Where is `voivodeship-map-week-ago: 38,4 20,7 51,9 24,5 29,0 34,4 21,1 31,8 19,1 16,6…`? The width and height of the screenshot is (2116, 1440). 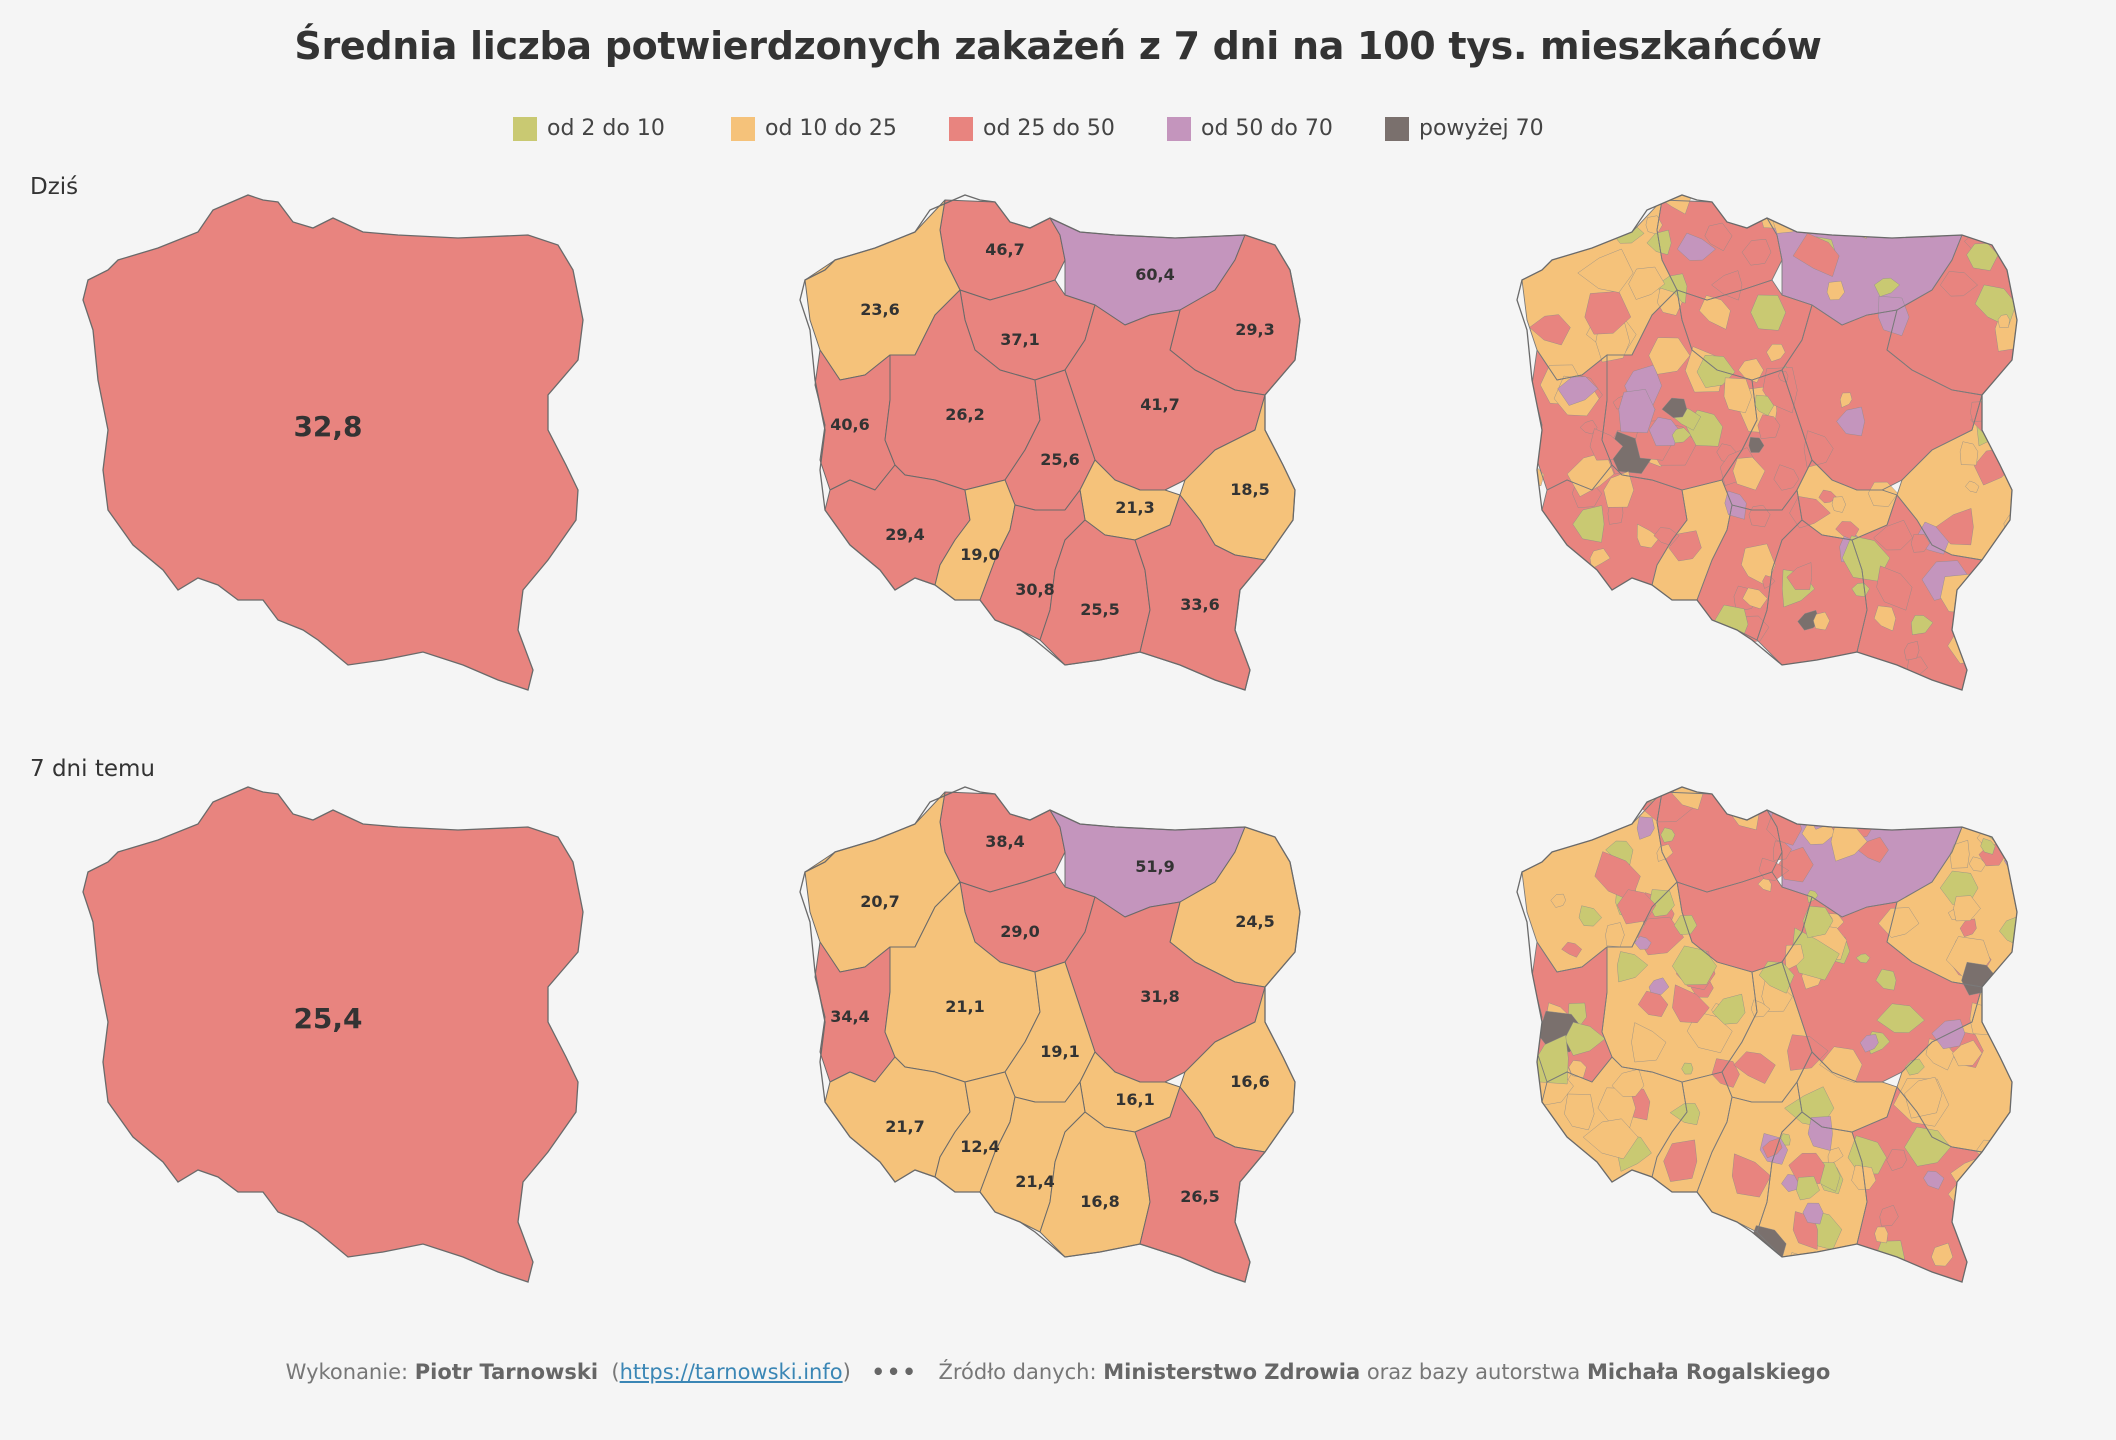 voivodeship-map-week-ago: 38,4 20,7 51,9 24,5 29,0 34,4 21,1 31,8 19,1 16,6… is located at coordinates (1075, 1057).